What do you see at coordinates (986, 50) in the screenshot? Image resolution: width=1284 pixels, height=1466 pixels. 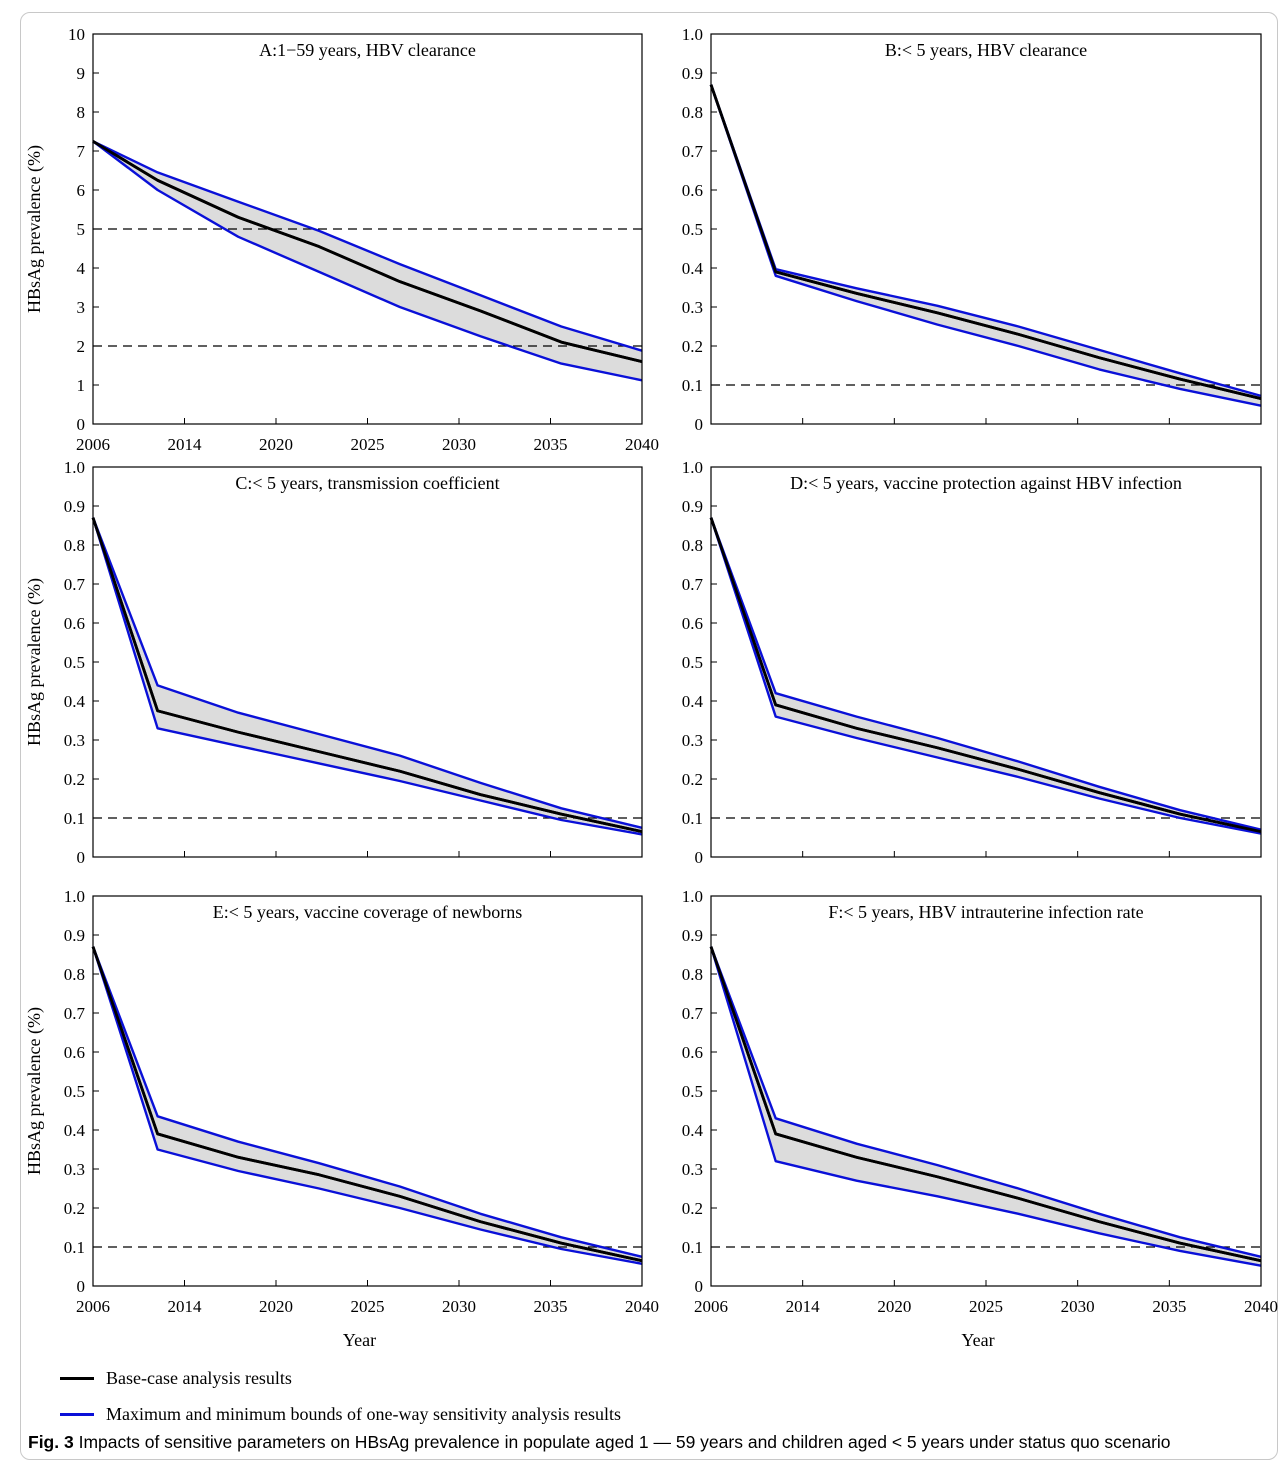 I see `panel-title: B:< 5 years, HBV clearance` at bounding box center [986, 50].